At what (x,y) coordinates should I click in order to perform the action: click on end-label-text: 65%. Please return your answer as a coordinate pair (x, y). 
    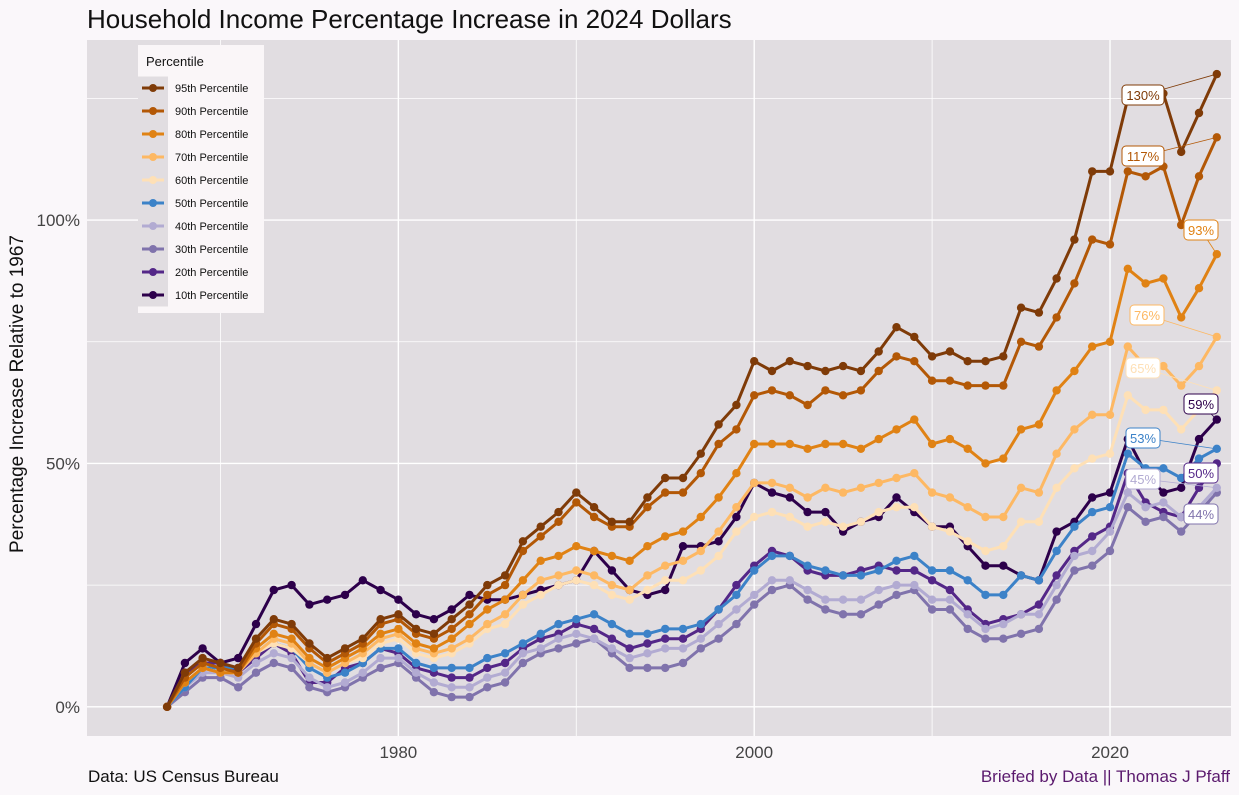
    Looking at the image, I should click on (1143, 368).